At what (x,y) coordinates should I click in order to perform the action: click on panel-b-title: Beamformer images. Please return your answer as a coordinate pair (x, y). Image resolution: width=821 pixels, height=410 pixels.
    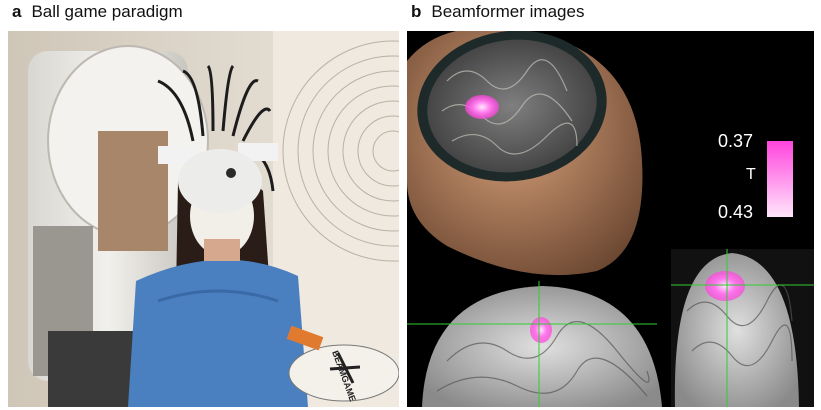
    Looking at the image, I should click on (508, 11).